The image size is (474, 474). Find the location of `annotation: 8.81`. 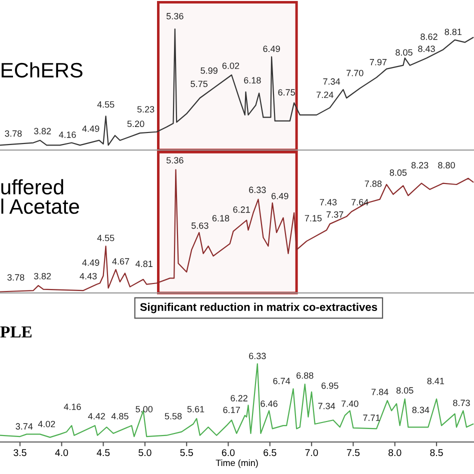

annotation: 8.81 is located at coordinates (453, 32).